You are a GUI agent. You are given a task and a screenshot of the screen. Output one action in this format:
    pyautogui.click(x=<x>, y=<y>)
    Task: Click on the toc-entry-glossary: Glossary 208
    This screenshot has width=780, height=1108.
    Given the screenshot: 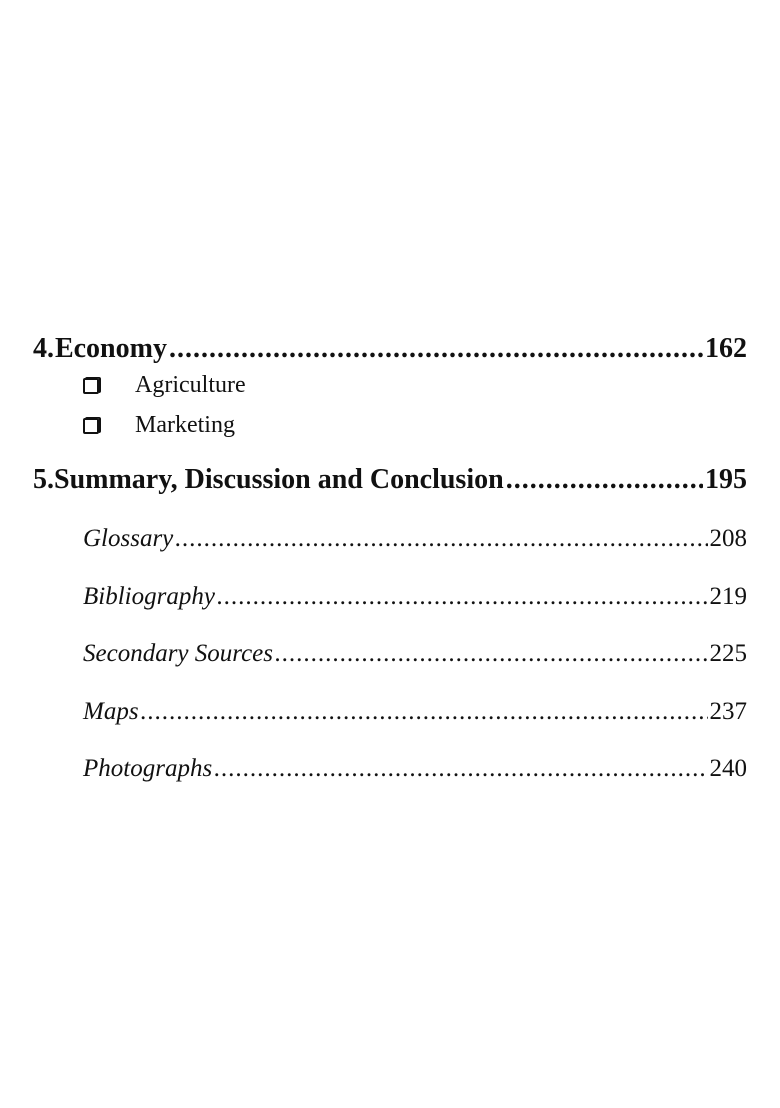 What is the action you would take?
    pyautogui.click(x=390, y=539)
    